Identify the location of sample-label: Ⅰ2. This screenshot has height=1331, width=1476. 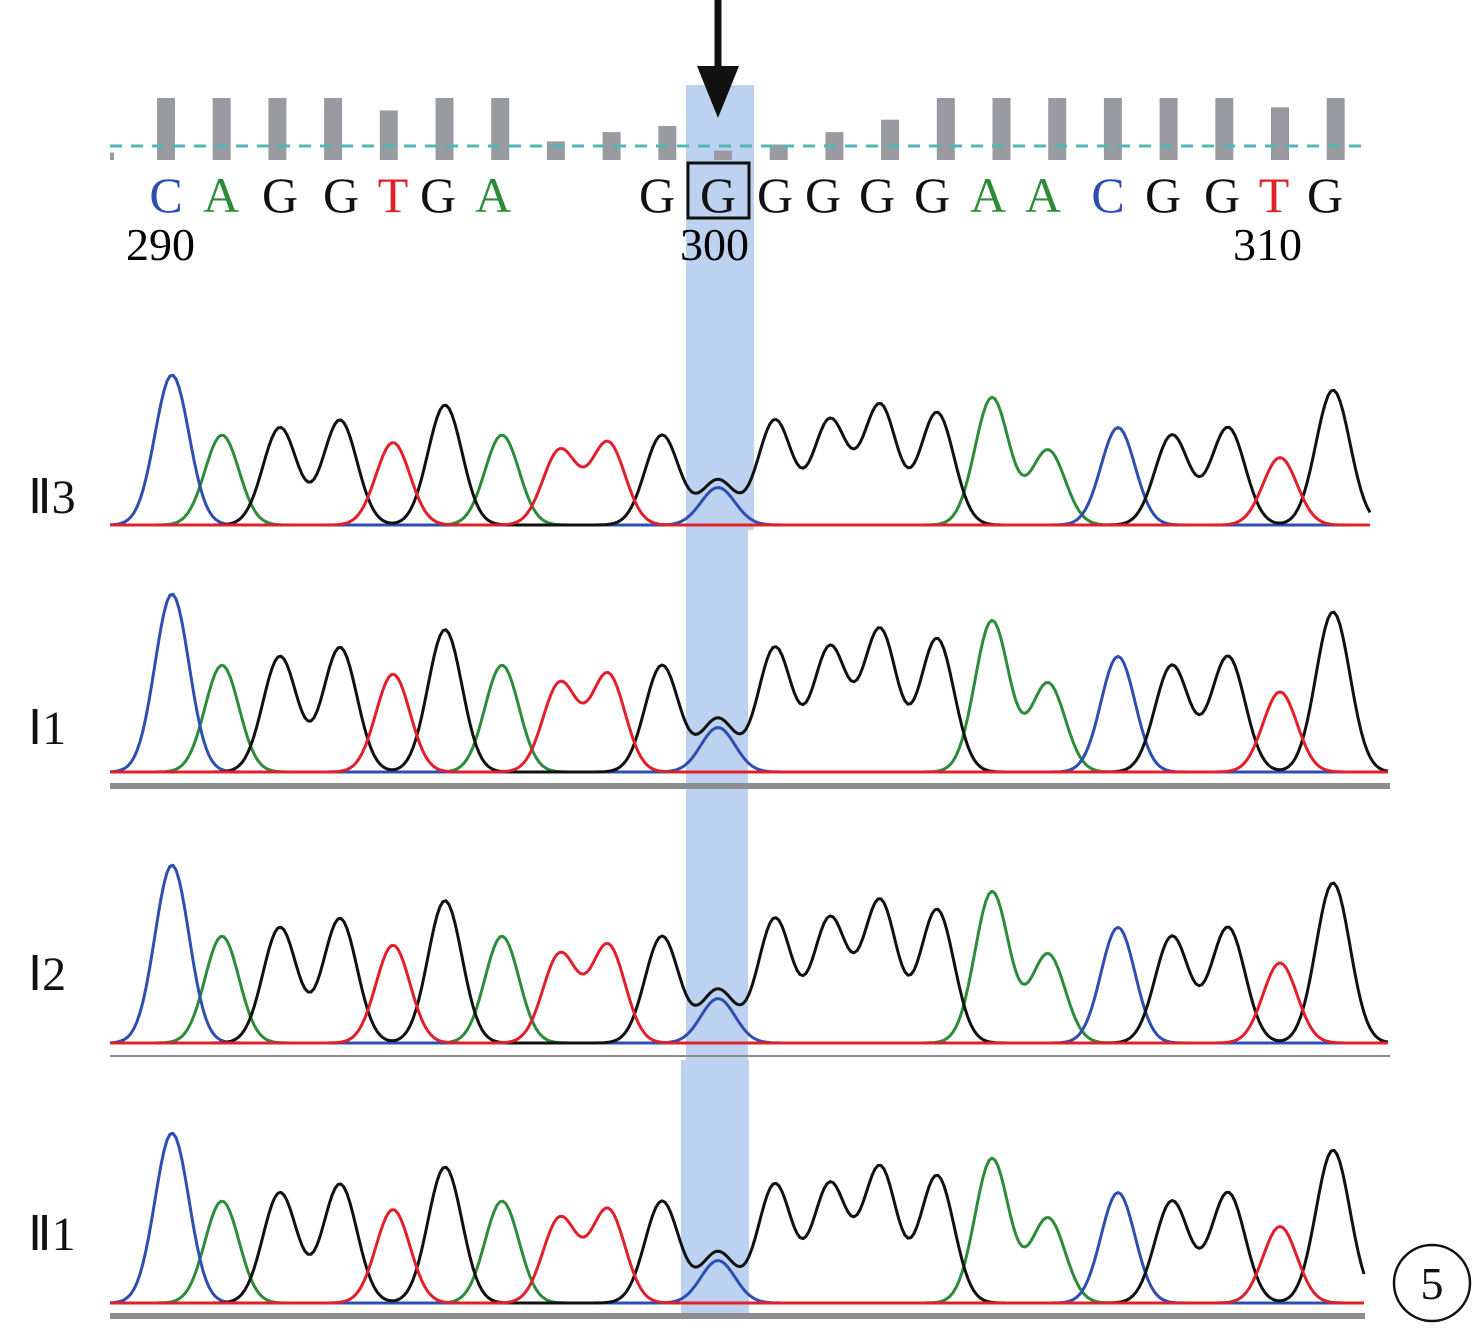
(47, 974).